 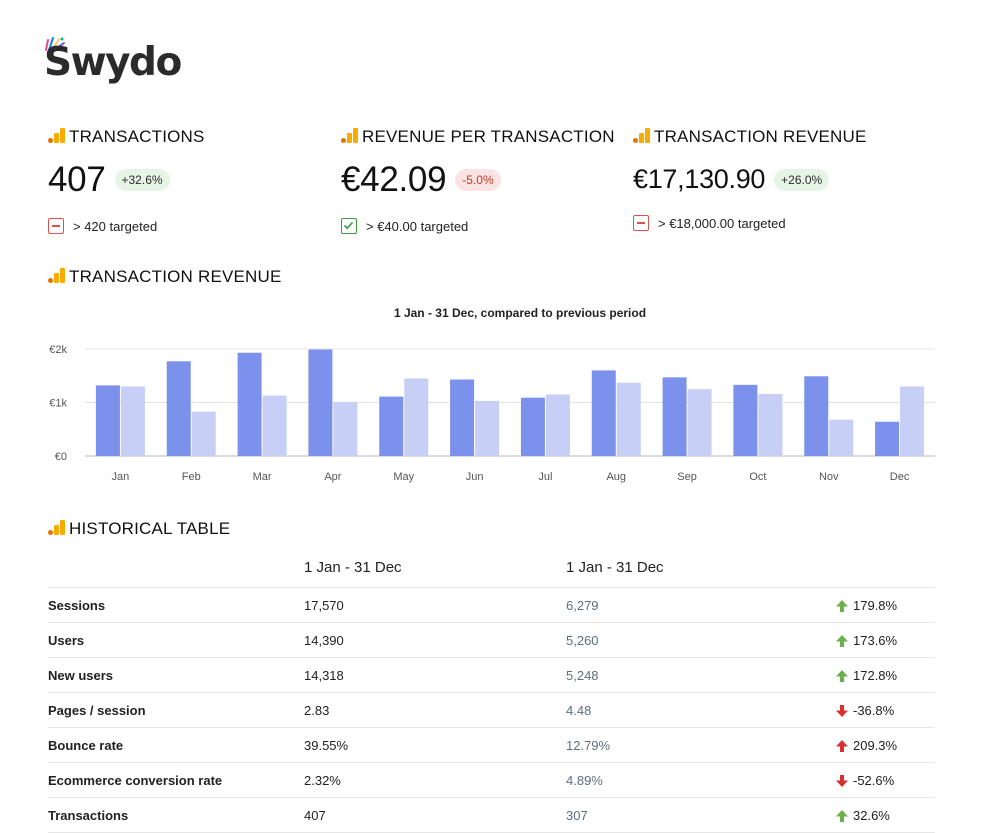 I want to click on current-value: 14,390, so click(x=324, y=640).